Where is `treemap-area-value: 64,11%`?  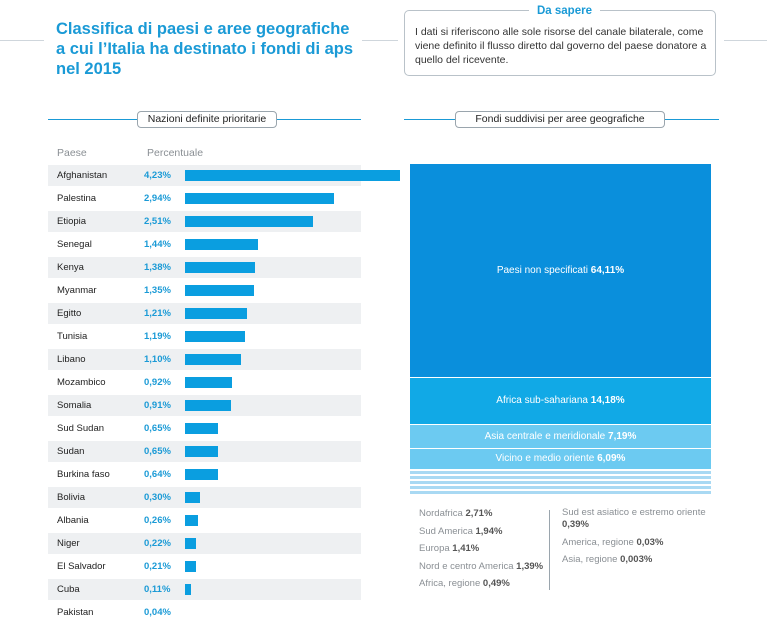
treemap-area-value: 64,11% is located at coordinates (607, 270).